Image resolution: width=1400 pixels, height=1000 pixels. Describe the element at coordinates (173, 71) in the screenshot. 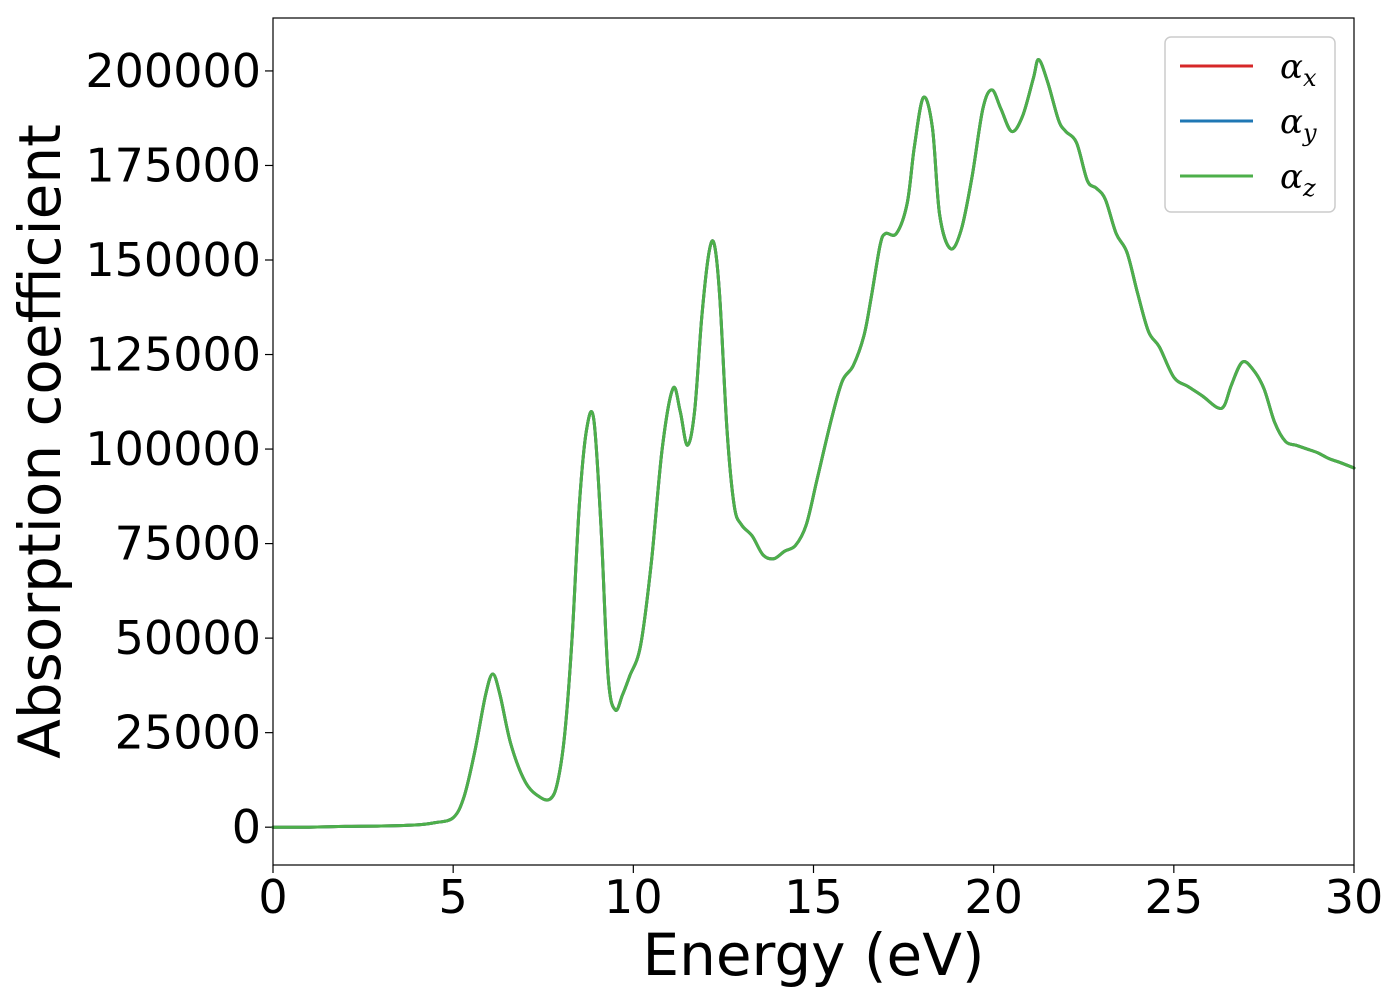

I see `y-tick-label: 200000` at that location.